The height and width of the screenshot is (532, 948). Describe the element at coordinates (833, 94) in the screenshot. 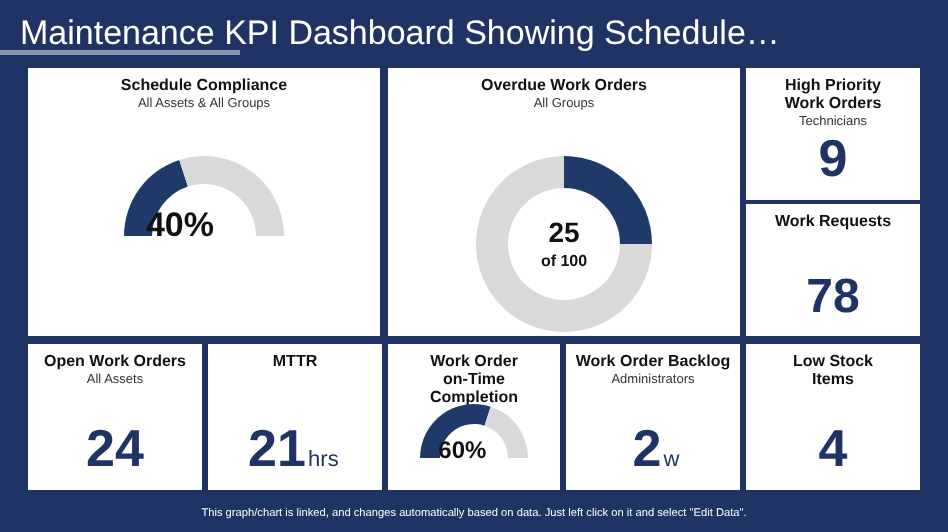

I see `text: High Priority Work Orders` at that location.